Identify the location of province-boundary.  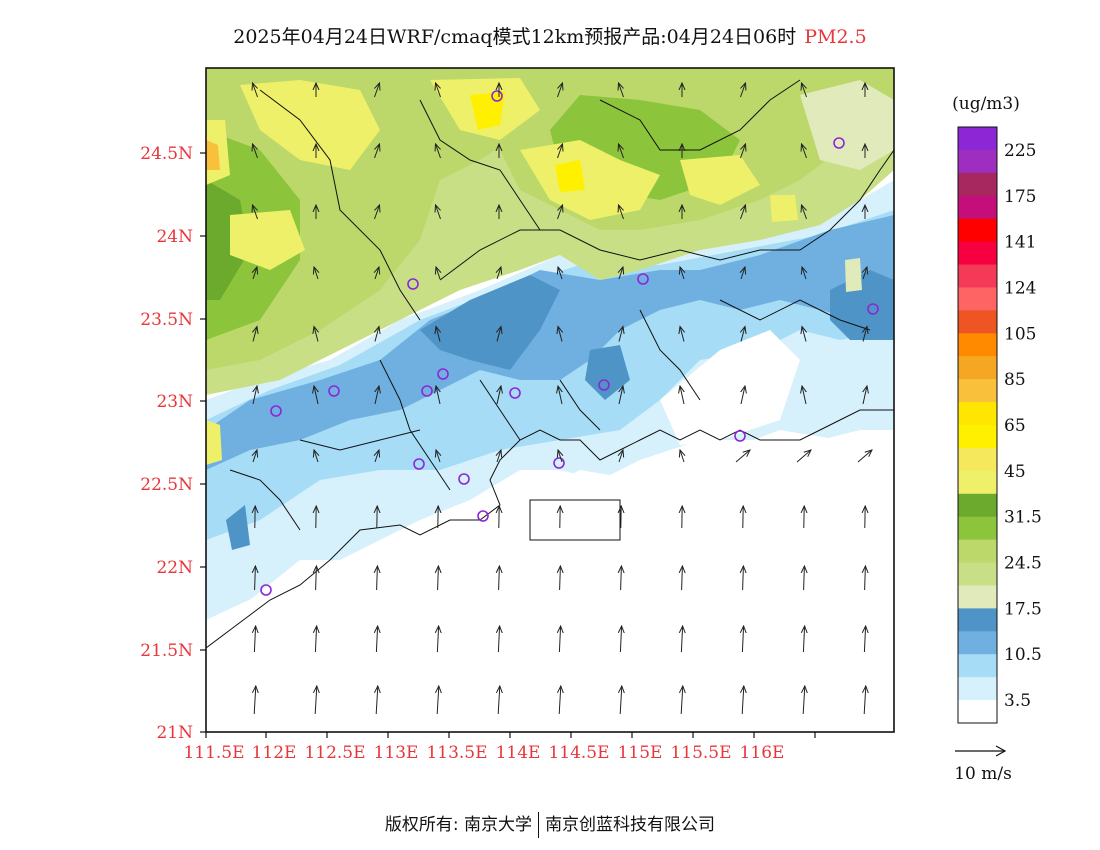
(340, 205).